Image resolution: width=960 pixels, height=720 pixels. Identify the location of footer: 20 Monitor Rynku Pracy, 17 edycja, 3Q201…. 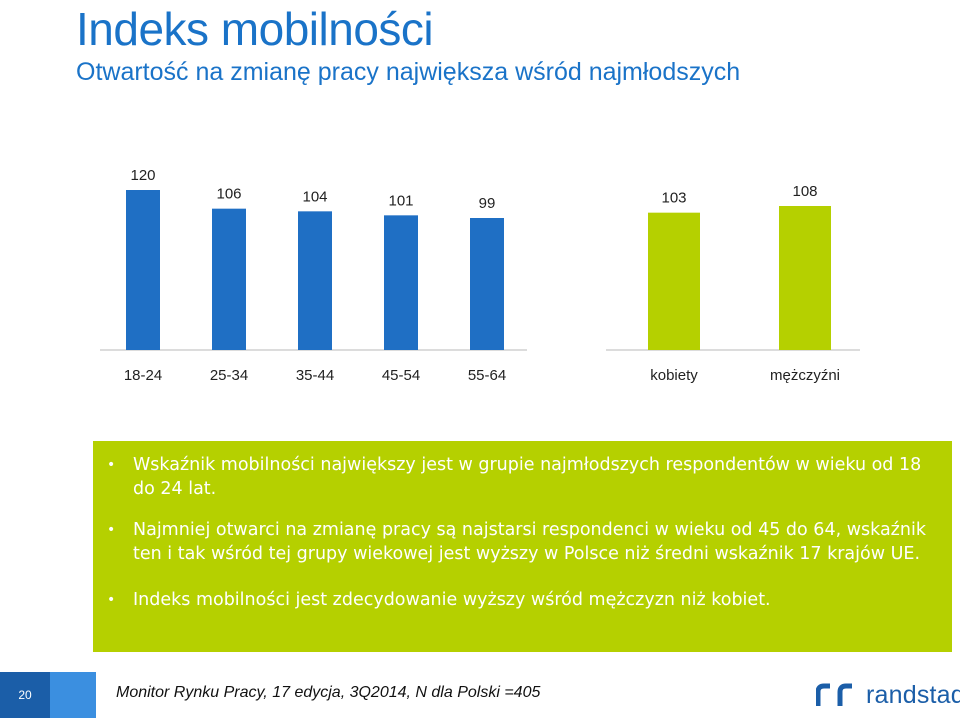
(480, 695).